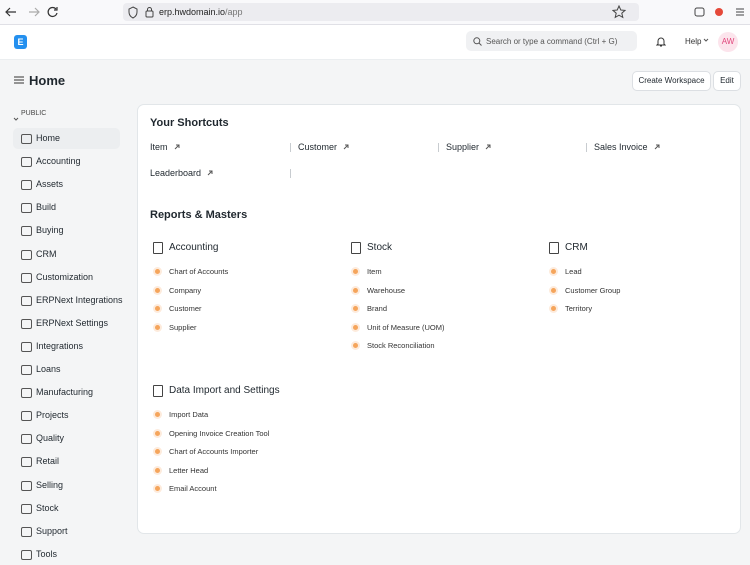 The width and height of the screenshot is (750, 565). What do you see at coordinates (323, 147) in the screenshot?
I see `shortcut-link: Customer` at bounding box center [323, 147].